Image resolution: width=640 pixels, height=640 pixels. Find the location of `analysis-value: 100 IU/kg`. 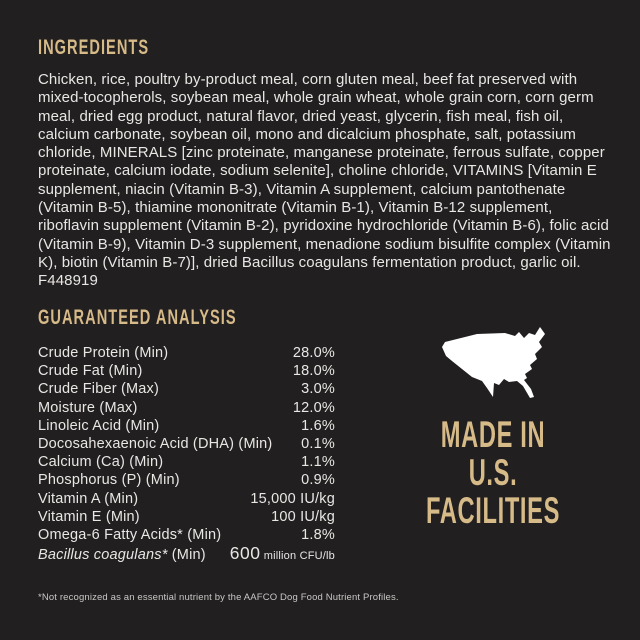

analysis-value: 100 IU/kg is located at coordinates (303, 516).